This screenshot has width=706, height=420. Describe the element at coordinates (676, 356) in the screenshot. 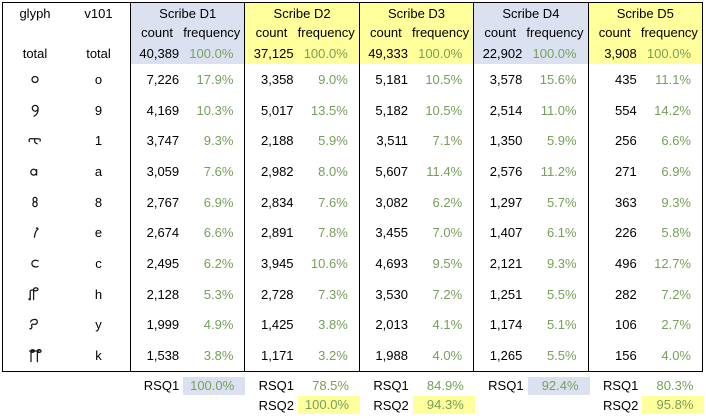

I see `frequency-cell: 4.0%` at that location.